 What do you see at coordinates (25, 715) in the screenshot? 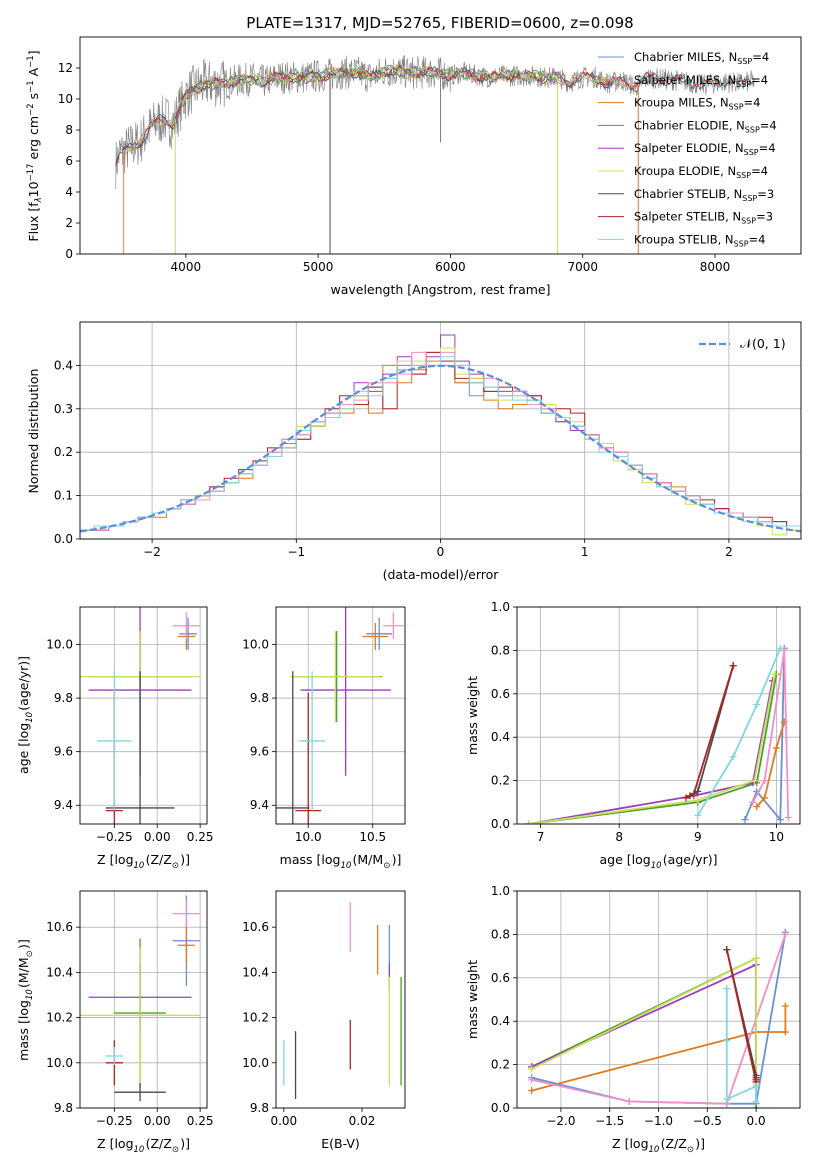
I see `y-axis-label: age [log10 (age/yr)]` at bounding box center [25, 715].